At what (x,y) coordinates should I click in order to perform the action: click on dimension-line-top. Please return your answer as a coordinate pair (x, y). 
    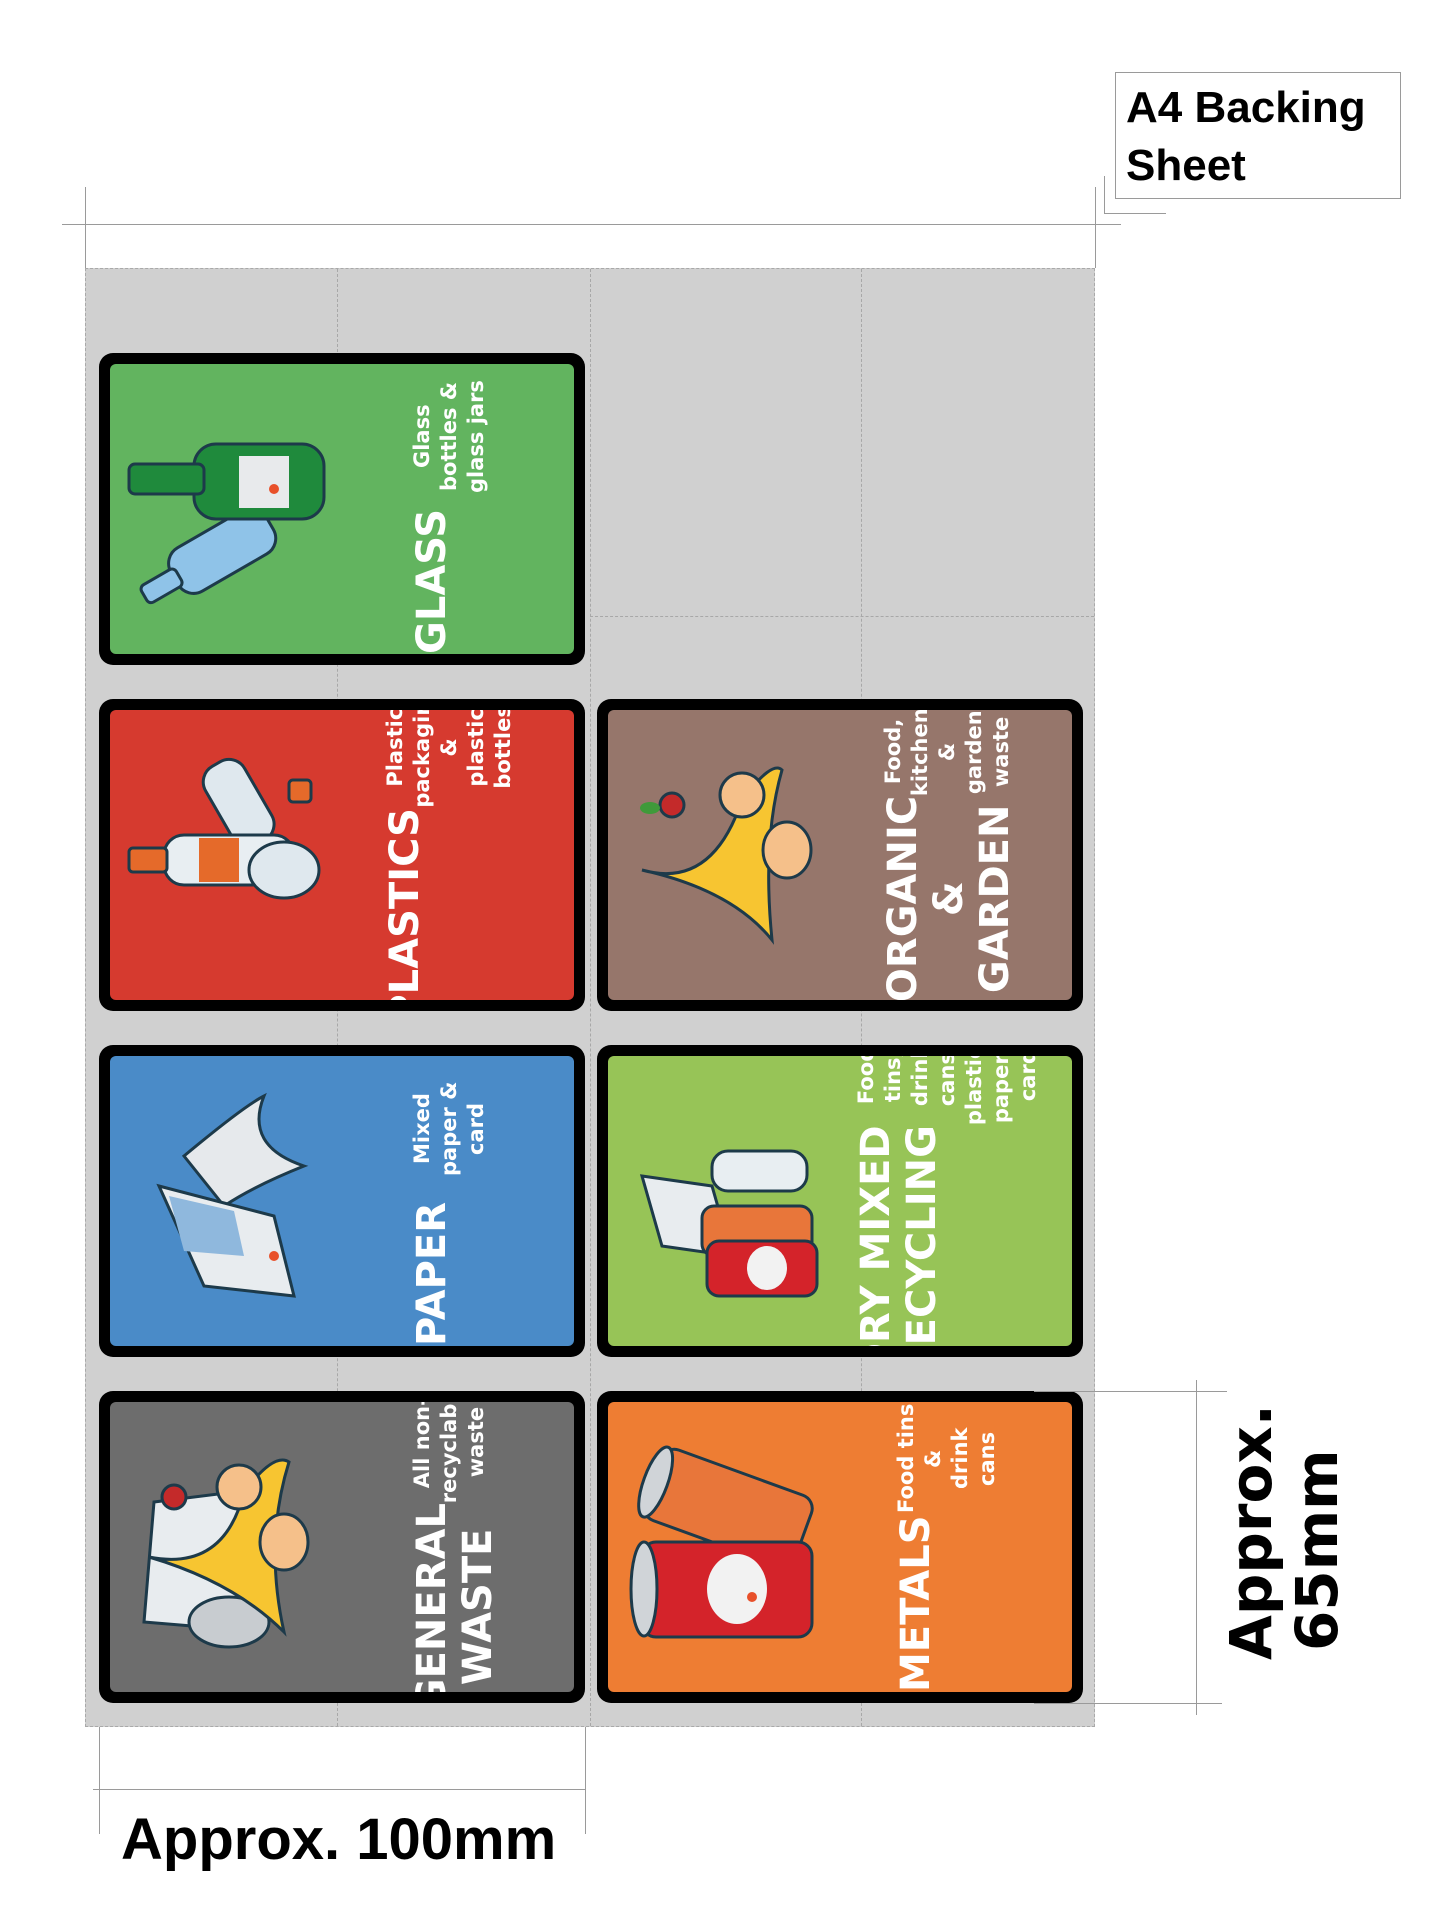
    Looking at the image, I should click on (591, 224).